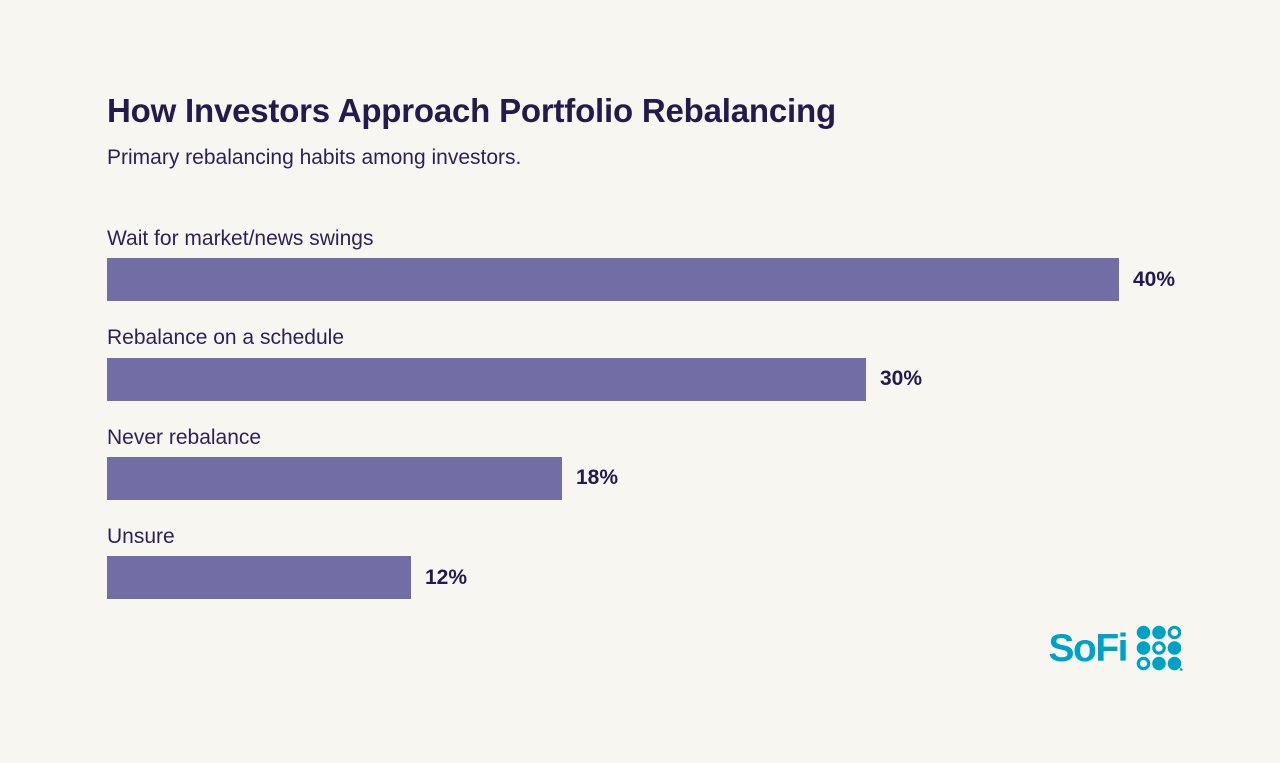 The width and height of the screenshot is (1280, 763). I want to click on bar-value-label: 18%, so click(597, 478).